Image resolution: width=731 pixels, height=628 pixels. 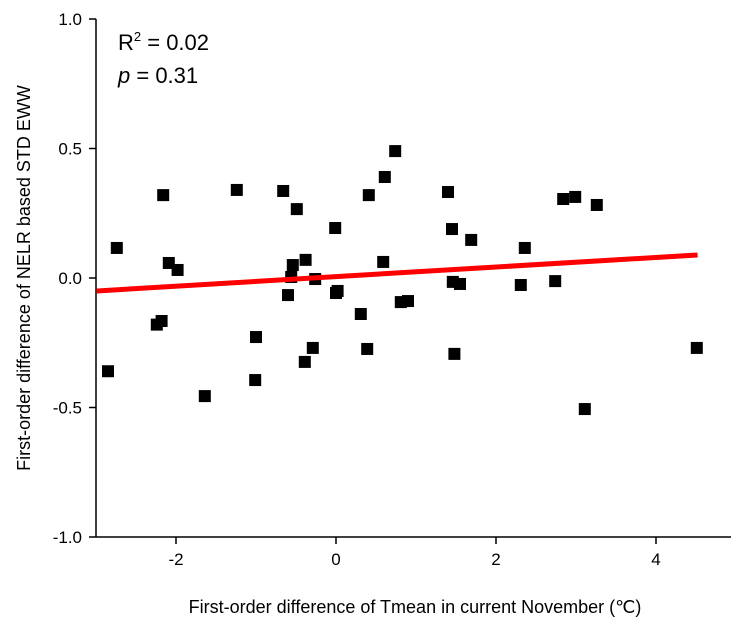 What do you see at coordinates (175, 559) in the screenshot?
I see `x-tick-label: -2` at bounding box center [175, 559].